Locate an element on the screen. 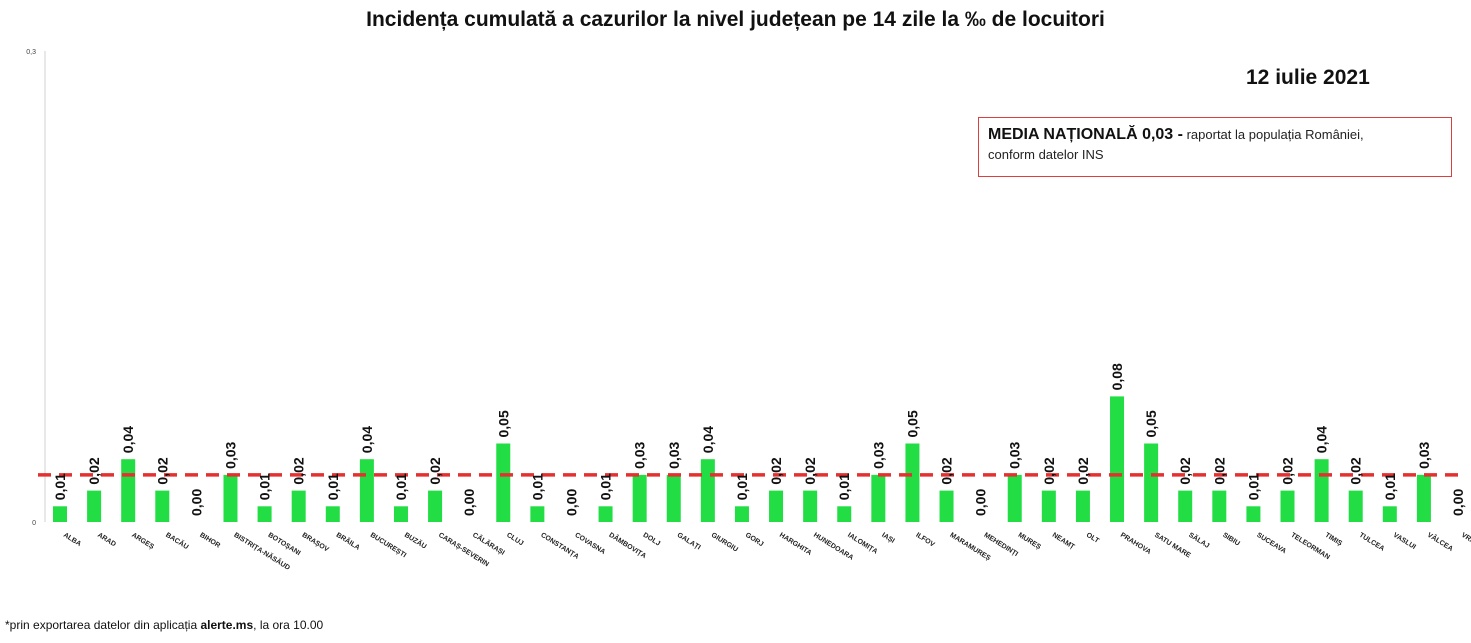 This screenshot has width=1471, height=643. data-label: 0,08 is located at coordinates (1117, 376).